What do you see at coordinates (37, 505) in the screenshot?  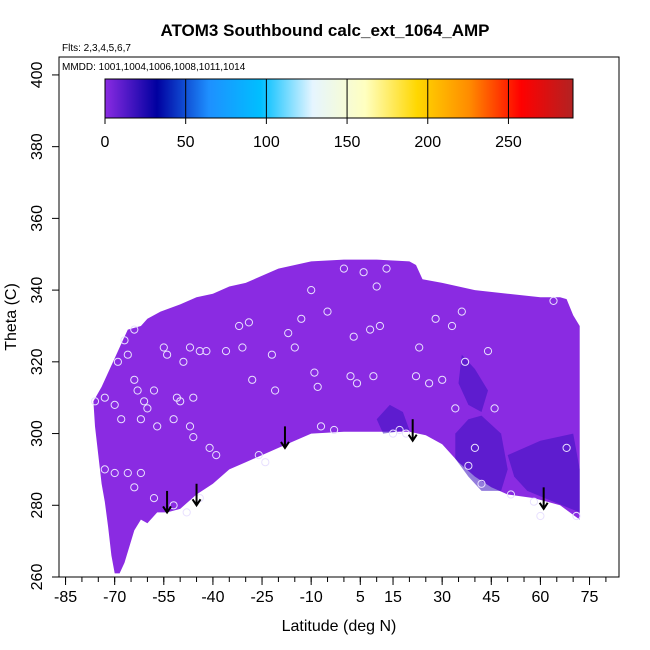 I see `y-tick-label: 280` at bounding box center [37, 505].